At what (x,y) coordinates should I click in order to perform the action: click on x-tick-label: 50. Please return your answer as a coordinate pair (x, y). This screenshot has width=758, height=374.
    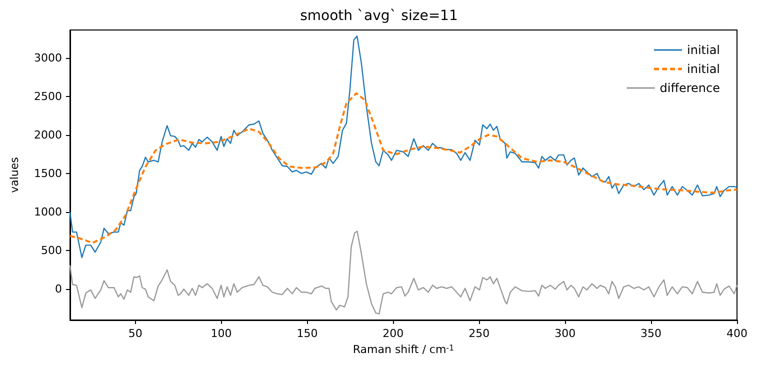
    Looking at the image, I should click on (135, 333).